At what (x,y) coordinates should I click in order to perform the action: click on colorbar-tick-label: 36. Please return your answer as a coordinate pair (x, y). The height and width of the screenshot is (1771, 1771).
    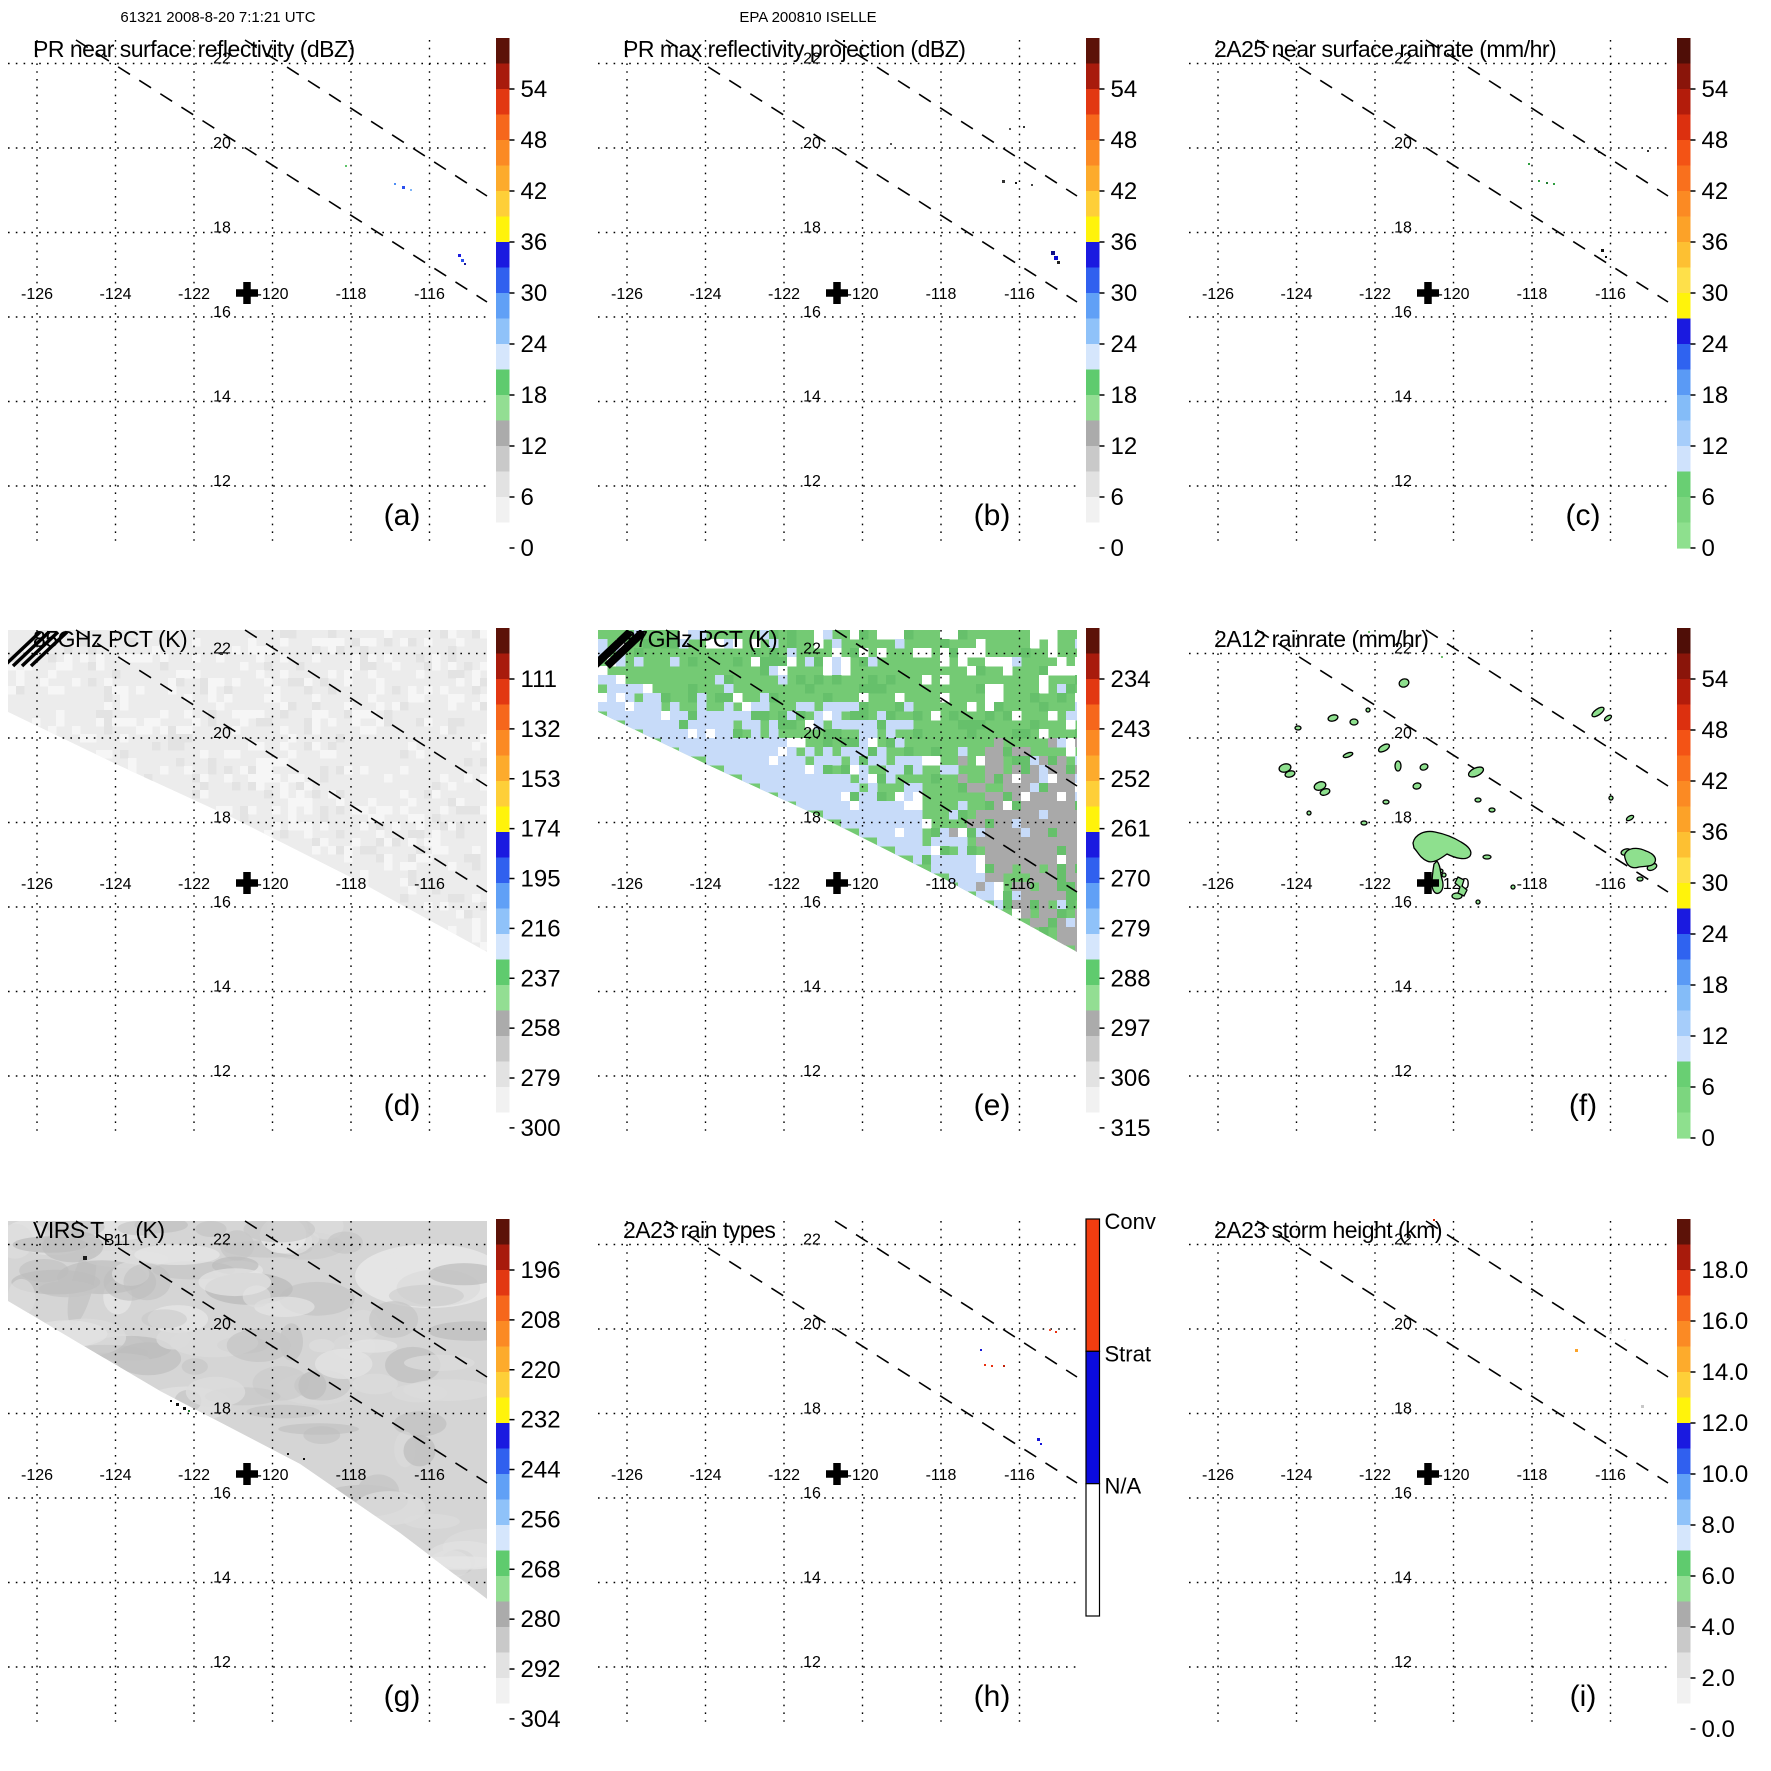
    Looking at the image, I should click on (1715, 242).